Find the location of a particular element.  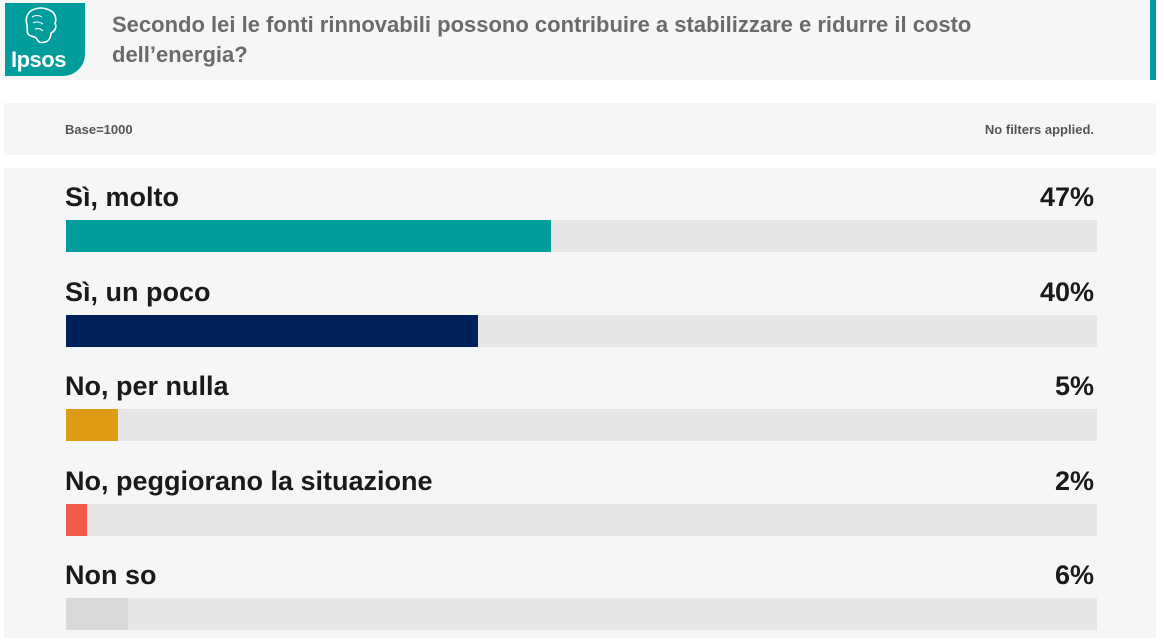

category-label: No, peggiorano la situazione is located at coordinates (249, 480).